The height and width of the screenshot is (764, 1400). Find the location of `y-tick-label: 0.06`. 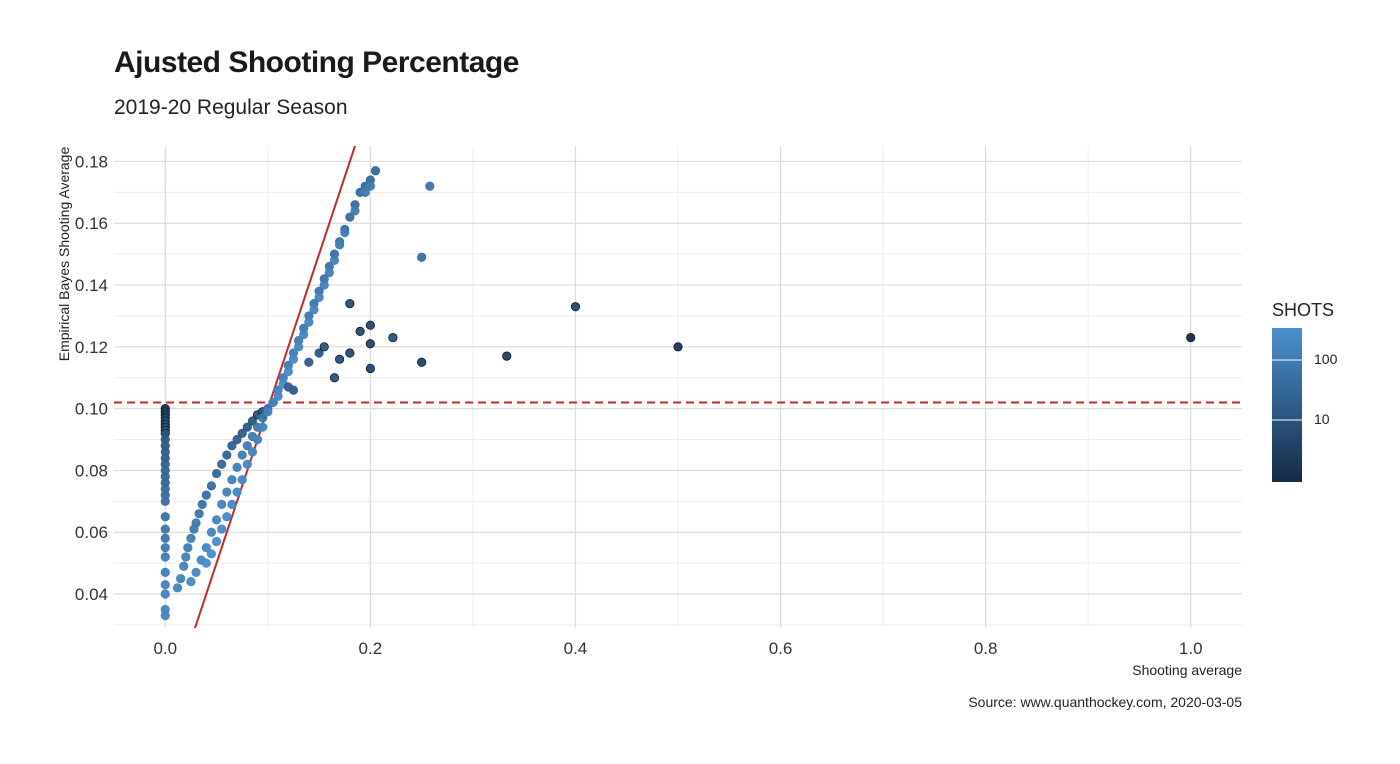

y-tick-label: 0.06 is located at coordinates (91, 532).